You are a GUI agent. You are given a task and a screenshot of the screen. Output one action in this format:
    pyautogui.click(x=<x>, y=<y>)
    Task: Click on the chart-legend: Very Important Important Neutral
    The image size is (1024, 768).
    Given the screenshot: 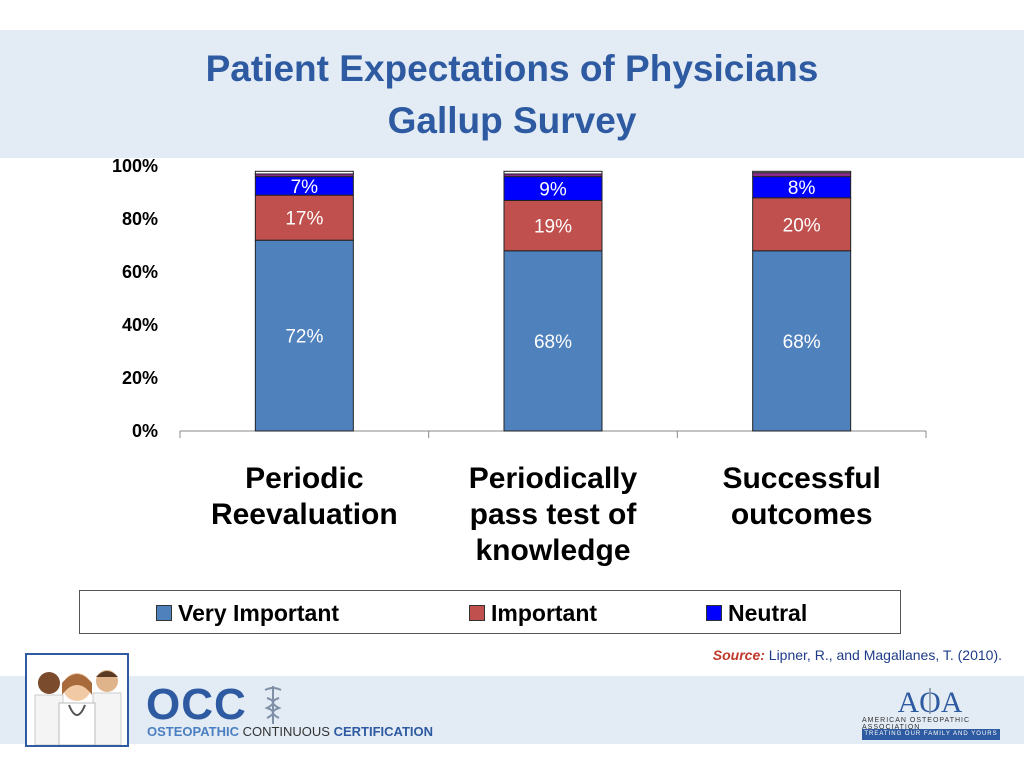 What is the action you would take?
    pyautogui.click(x=490, y=612)
    